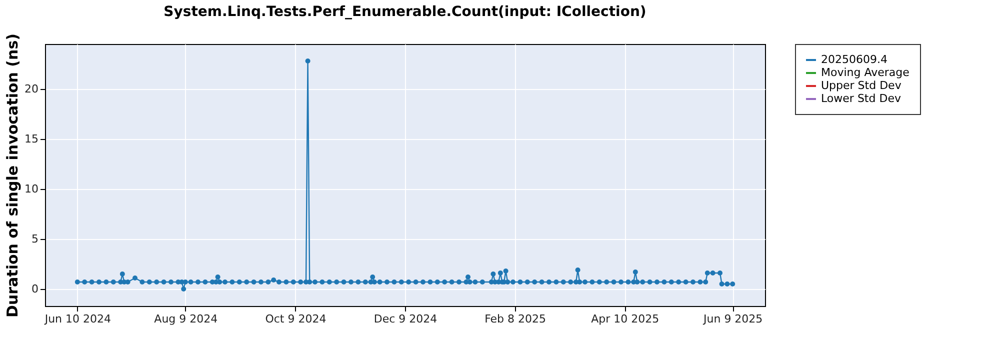  What do you see at coordinates (625, 319) in the screenshot?
I see `x-tick-label: Apr 10 2025` at bounding box center [625, 319].